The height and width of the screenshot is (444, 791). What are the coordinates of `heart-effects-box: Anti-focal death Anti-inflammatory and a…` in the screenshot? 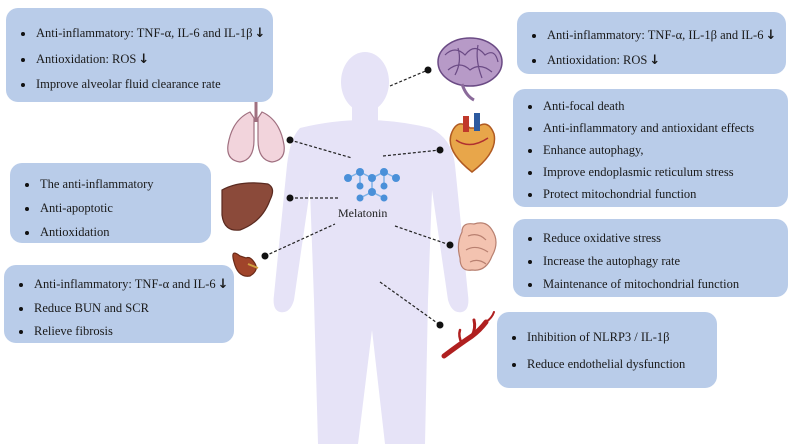 It's located at (650, 148).